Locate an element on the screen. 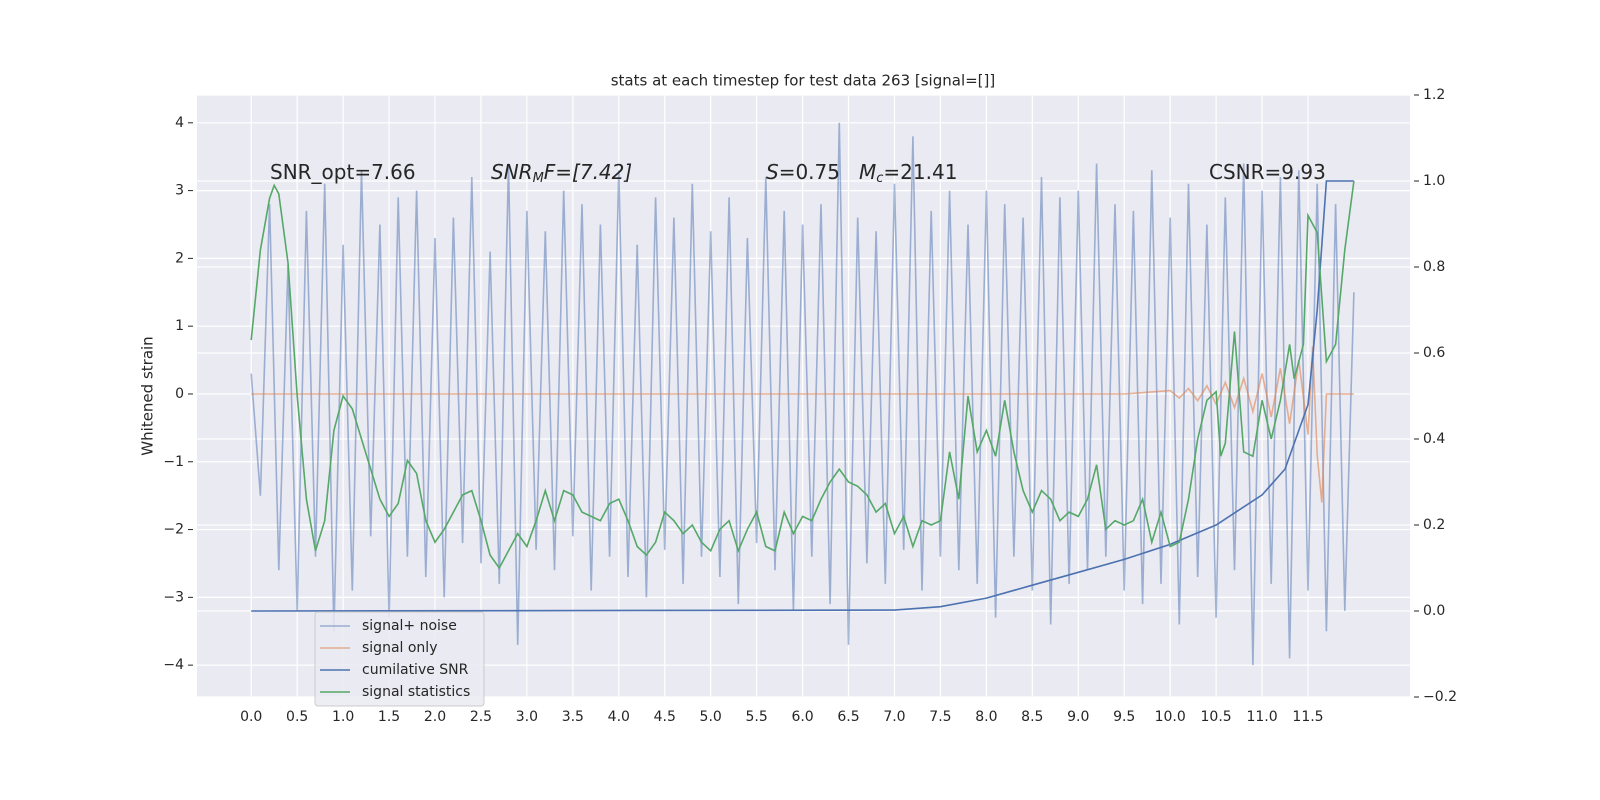  legend-label: signal only is located at coordinates (399, 648).